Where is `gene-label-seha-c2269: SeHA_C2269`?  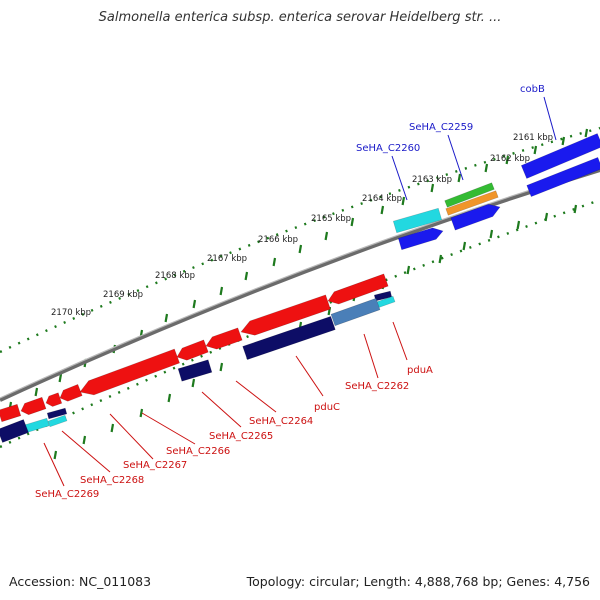
gene-label-seha-c2269: SeHA_C2269 is located at coordinates (67, 494).